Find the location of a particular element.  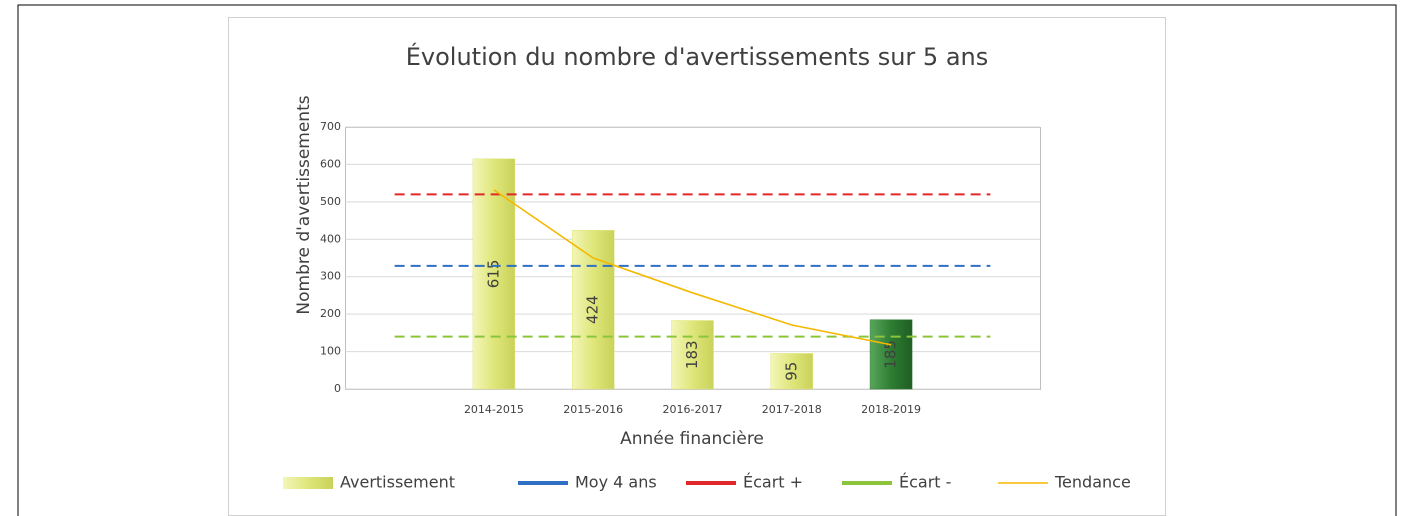

x-tick-label: 2015-2016 is located at coordinates (593, 409).